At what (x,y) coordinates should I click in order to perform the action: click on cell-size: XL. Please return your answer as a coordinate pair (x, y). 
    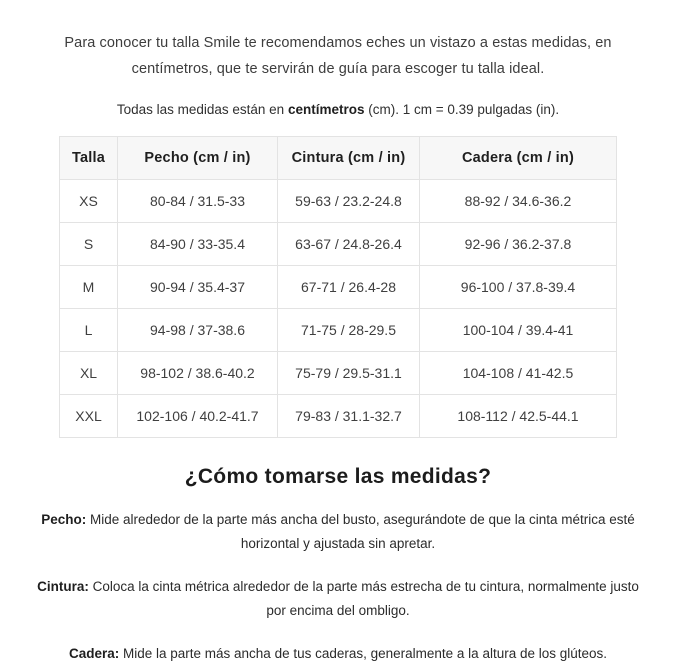
    Looking at the image, I should click on (88, 373).